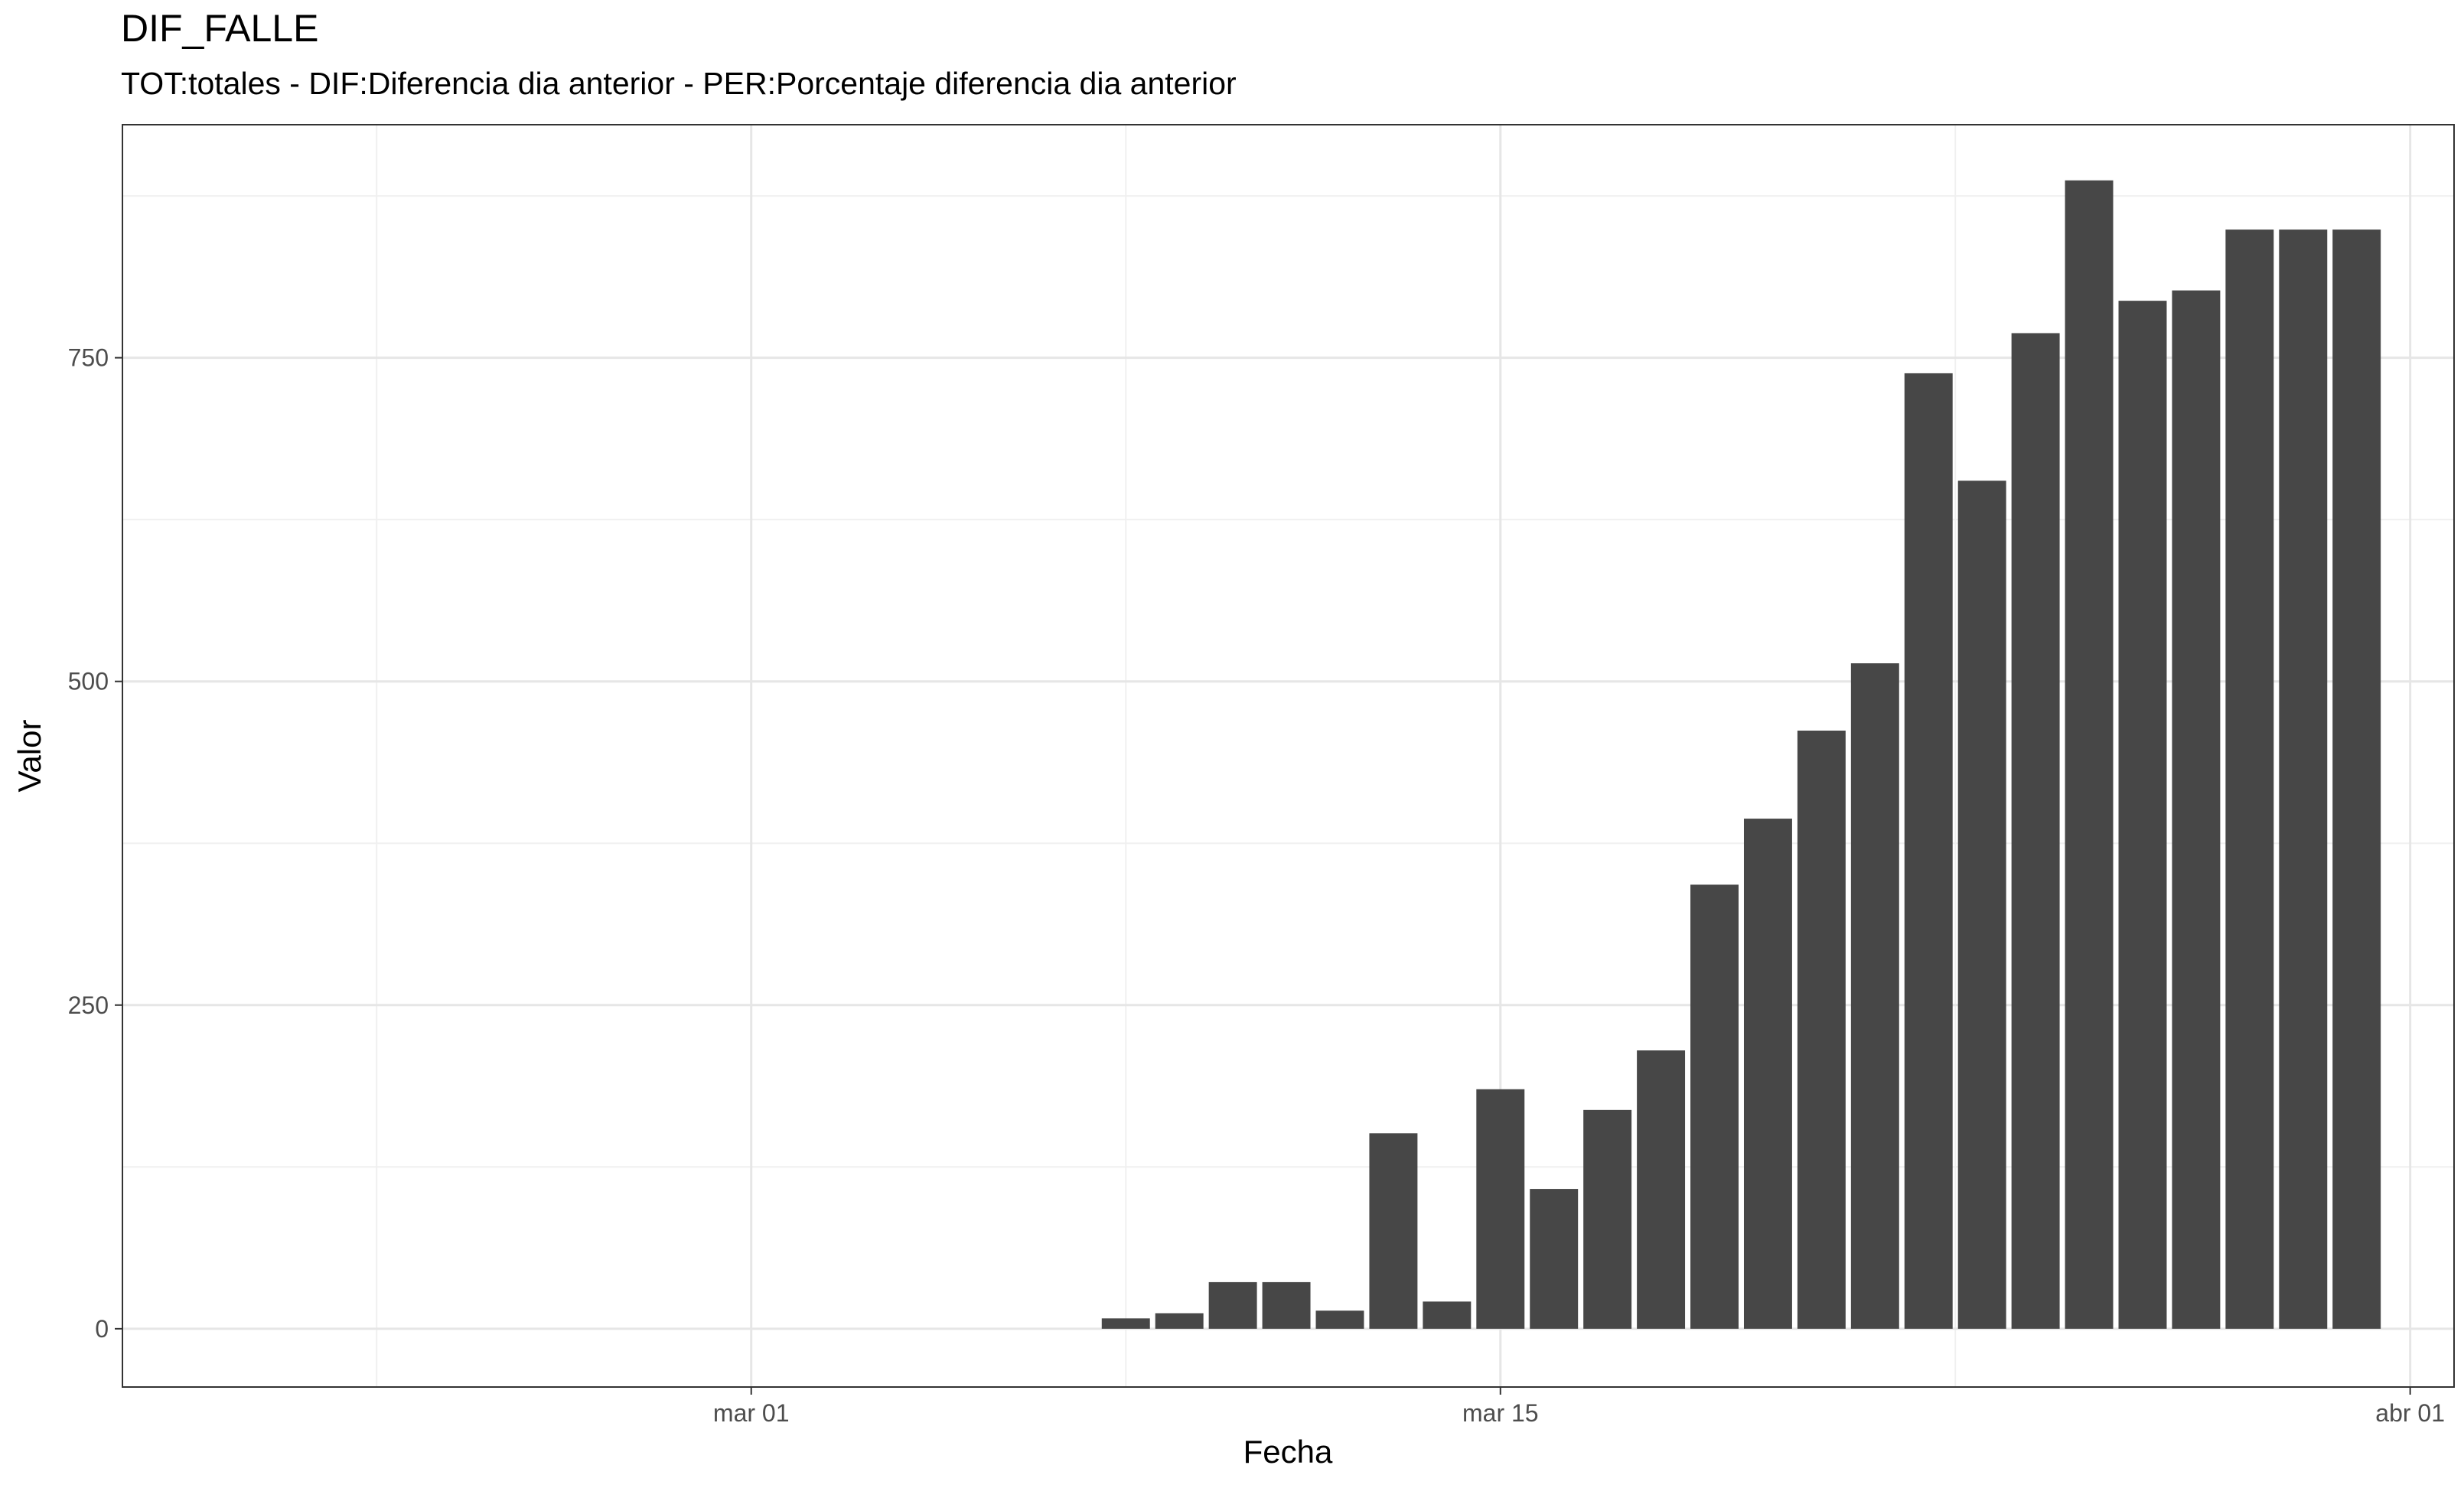 The width and height of the screenshot is (2464, 1488). What do you see at coordinates (102, 1329) in the screenshot?
I see `y-tick-label: 0` at bounding box center [102, 1329].